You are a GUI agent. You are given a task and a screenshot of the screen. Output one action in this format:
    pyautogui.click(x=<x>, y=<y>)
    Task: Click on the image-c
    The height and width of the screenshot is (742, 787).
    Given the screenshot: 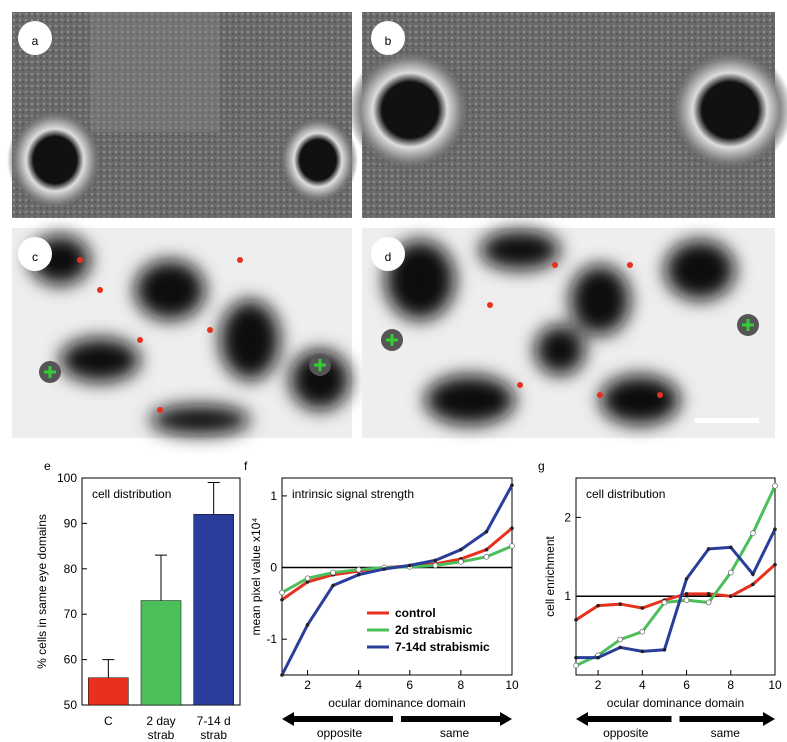 What is the action you would take?
    pyautogui.click(x=182, y=333)
    